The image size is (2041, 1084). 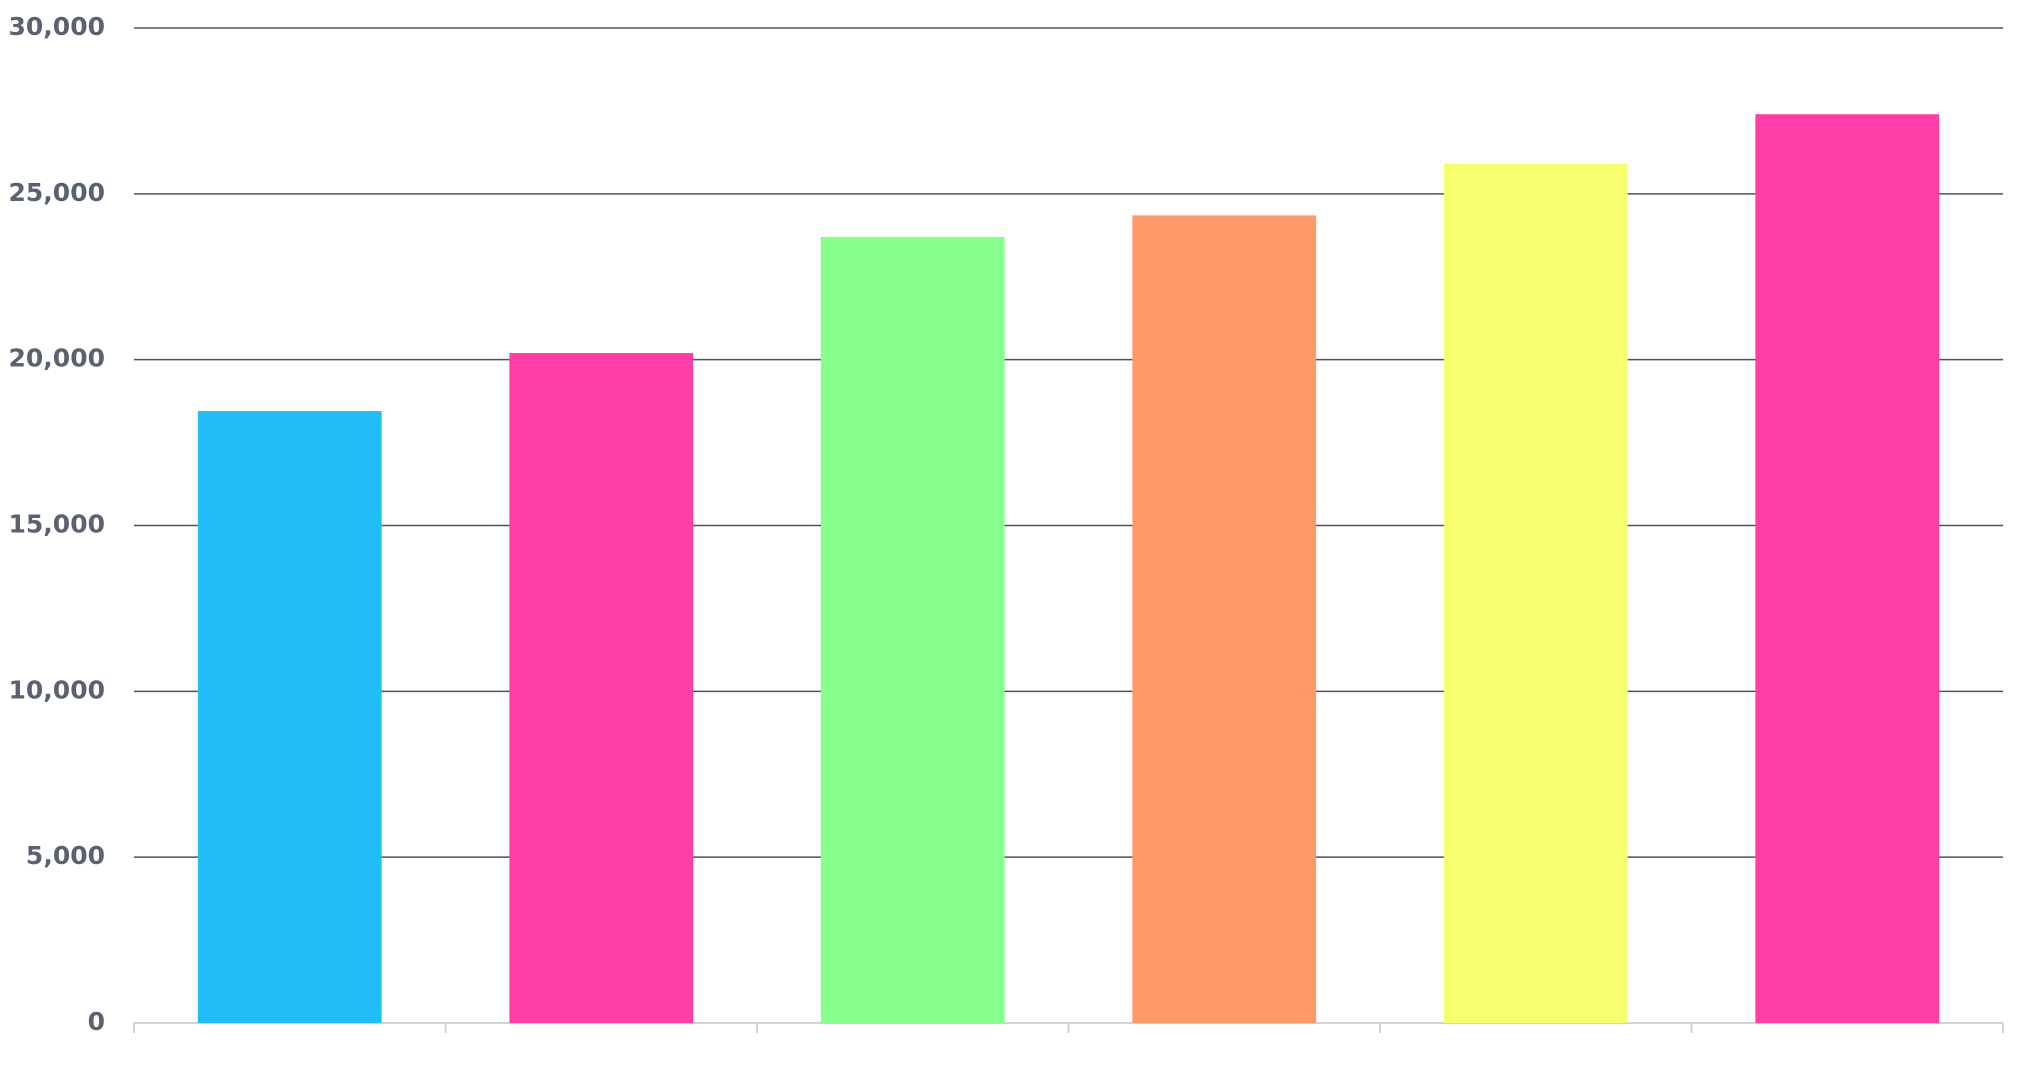 What do you see at coordinates (57, 192) in the screenshot?
I see `y-tick-label: 25,000` at bounding box center [57, 192].